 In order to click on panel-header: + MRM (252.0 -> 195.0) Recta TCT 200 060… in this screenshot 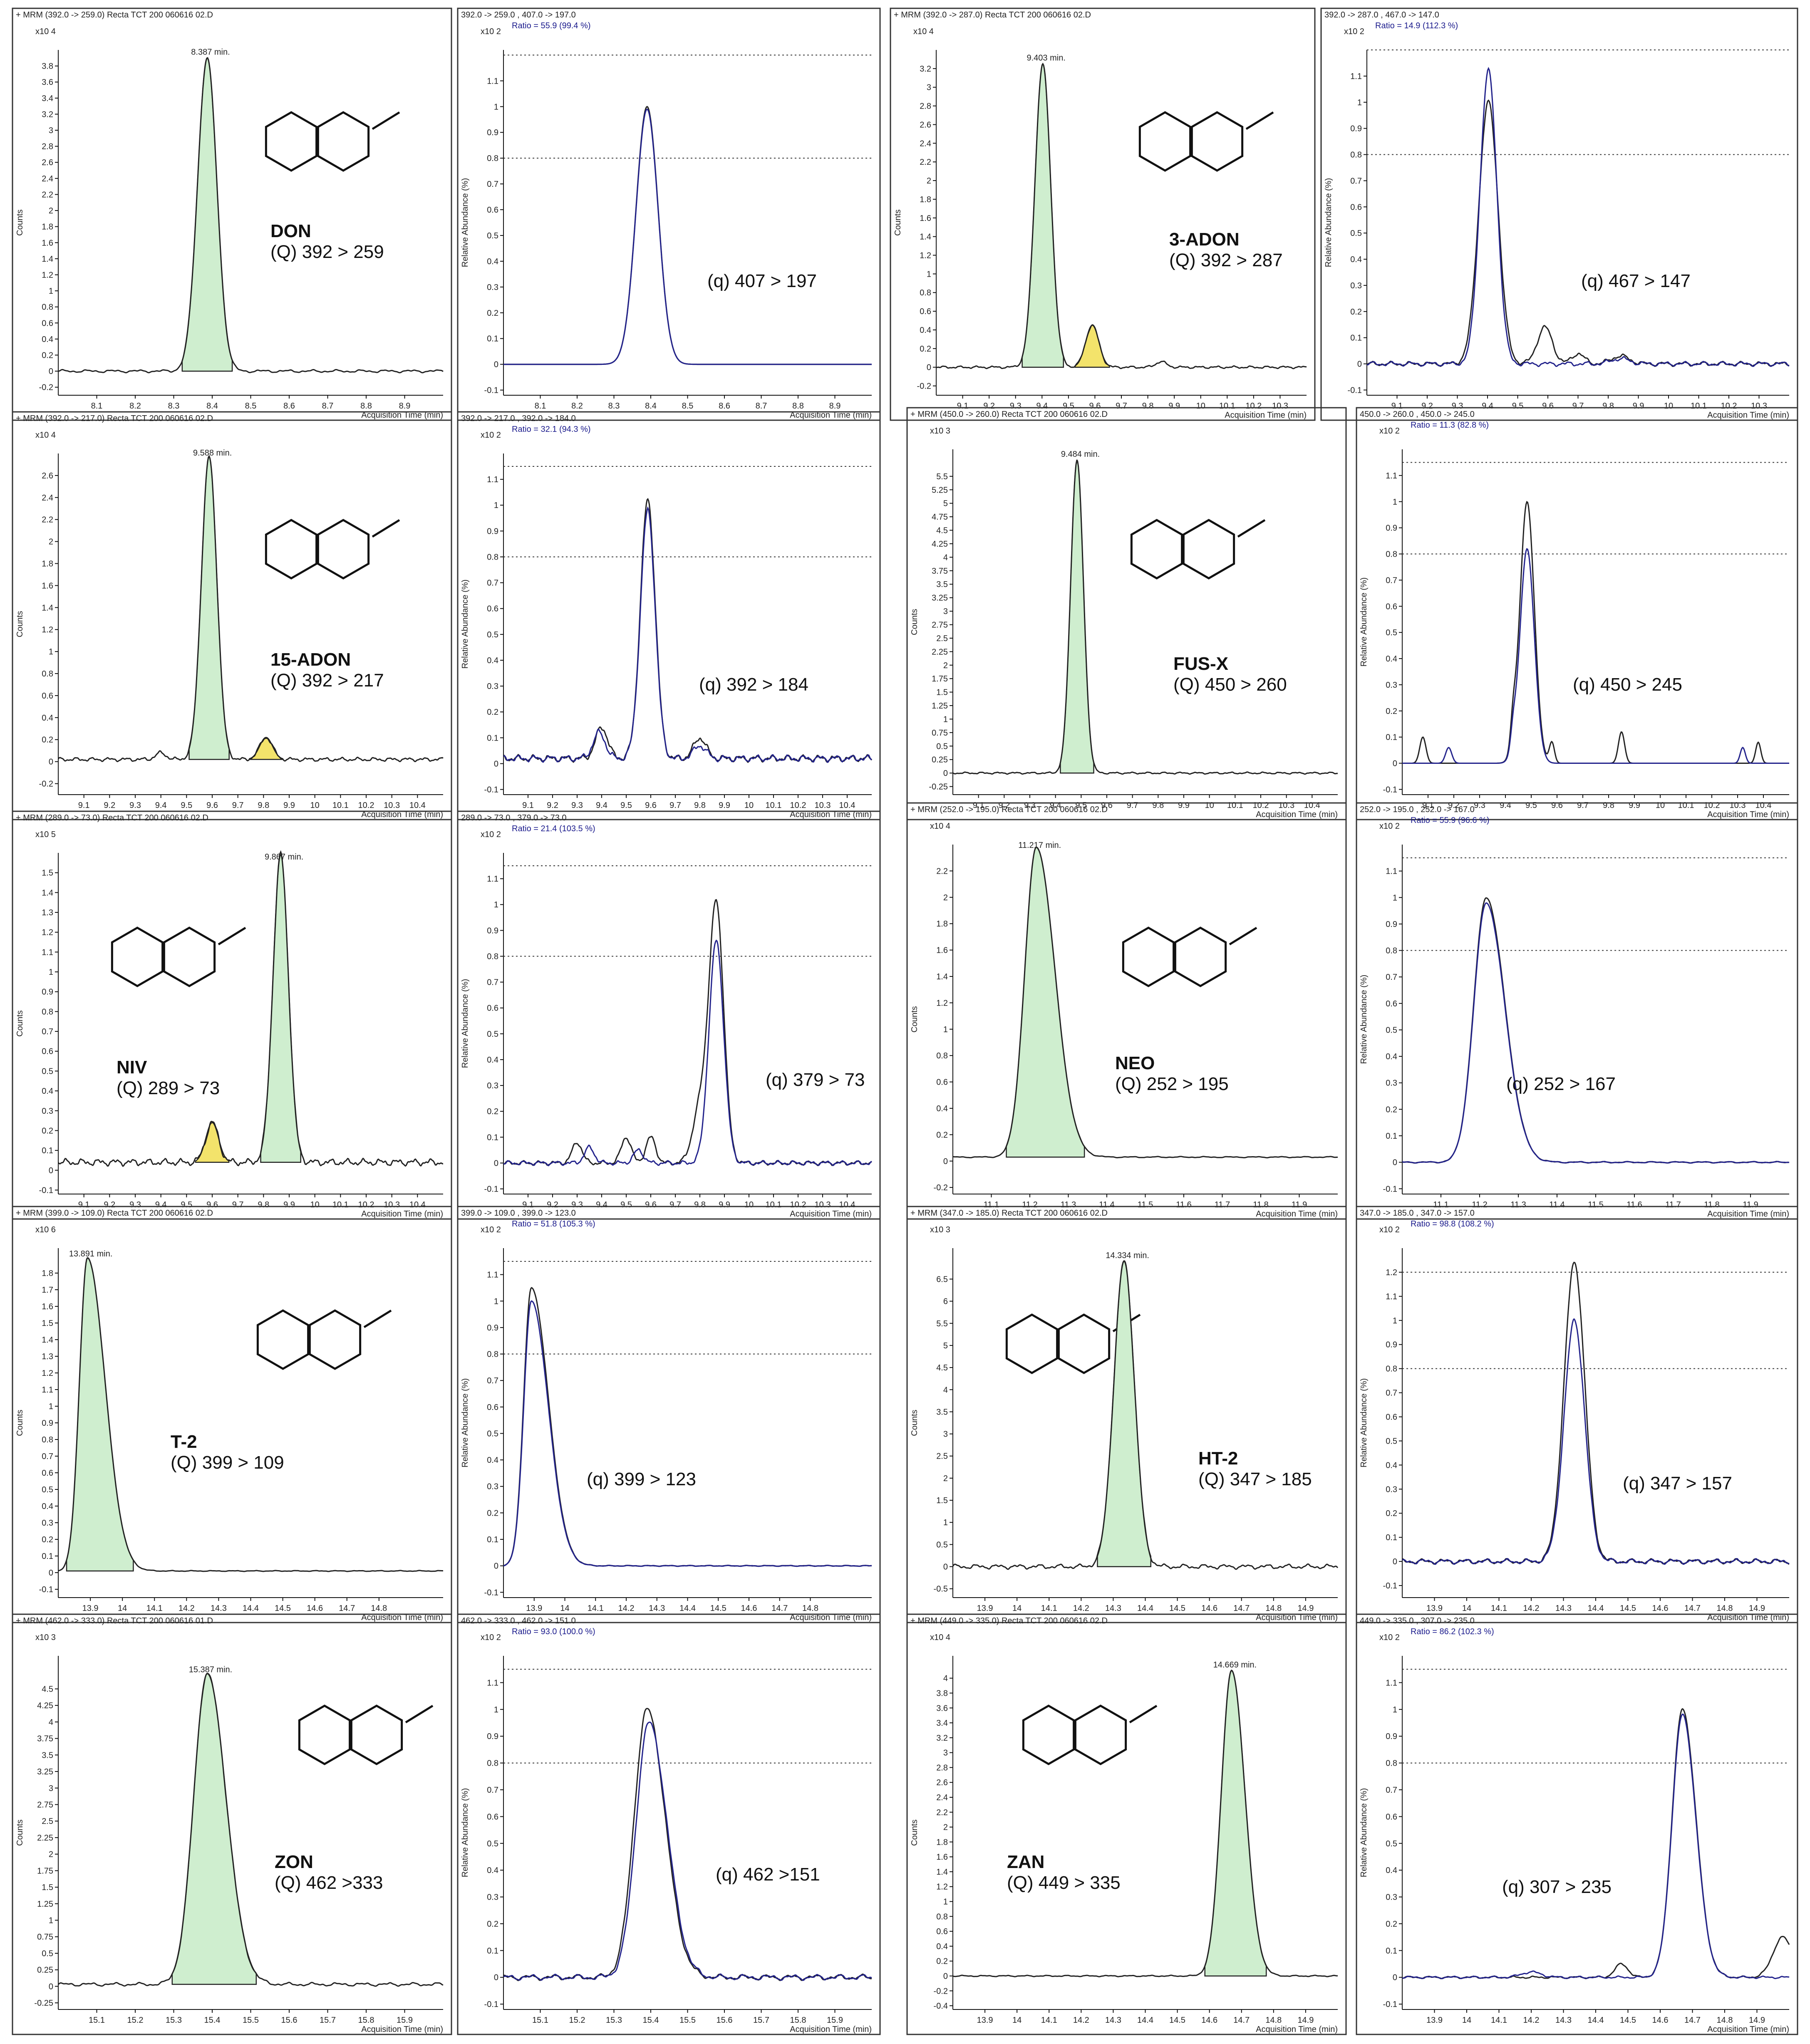, I will do `click(1009, 809)`.